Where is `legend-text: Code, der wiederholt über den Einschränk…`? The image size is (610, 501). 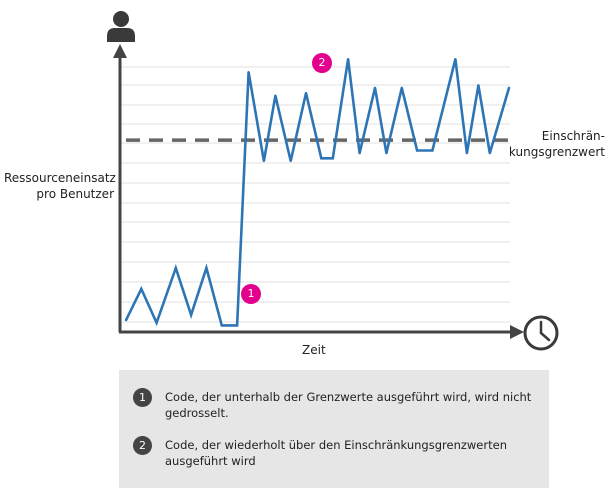
legend-text: Code, der wiederholt über den Einschränk… is located at coordinates (336, 453).